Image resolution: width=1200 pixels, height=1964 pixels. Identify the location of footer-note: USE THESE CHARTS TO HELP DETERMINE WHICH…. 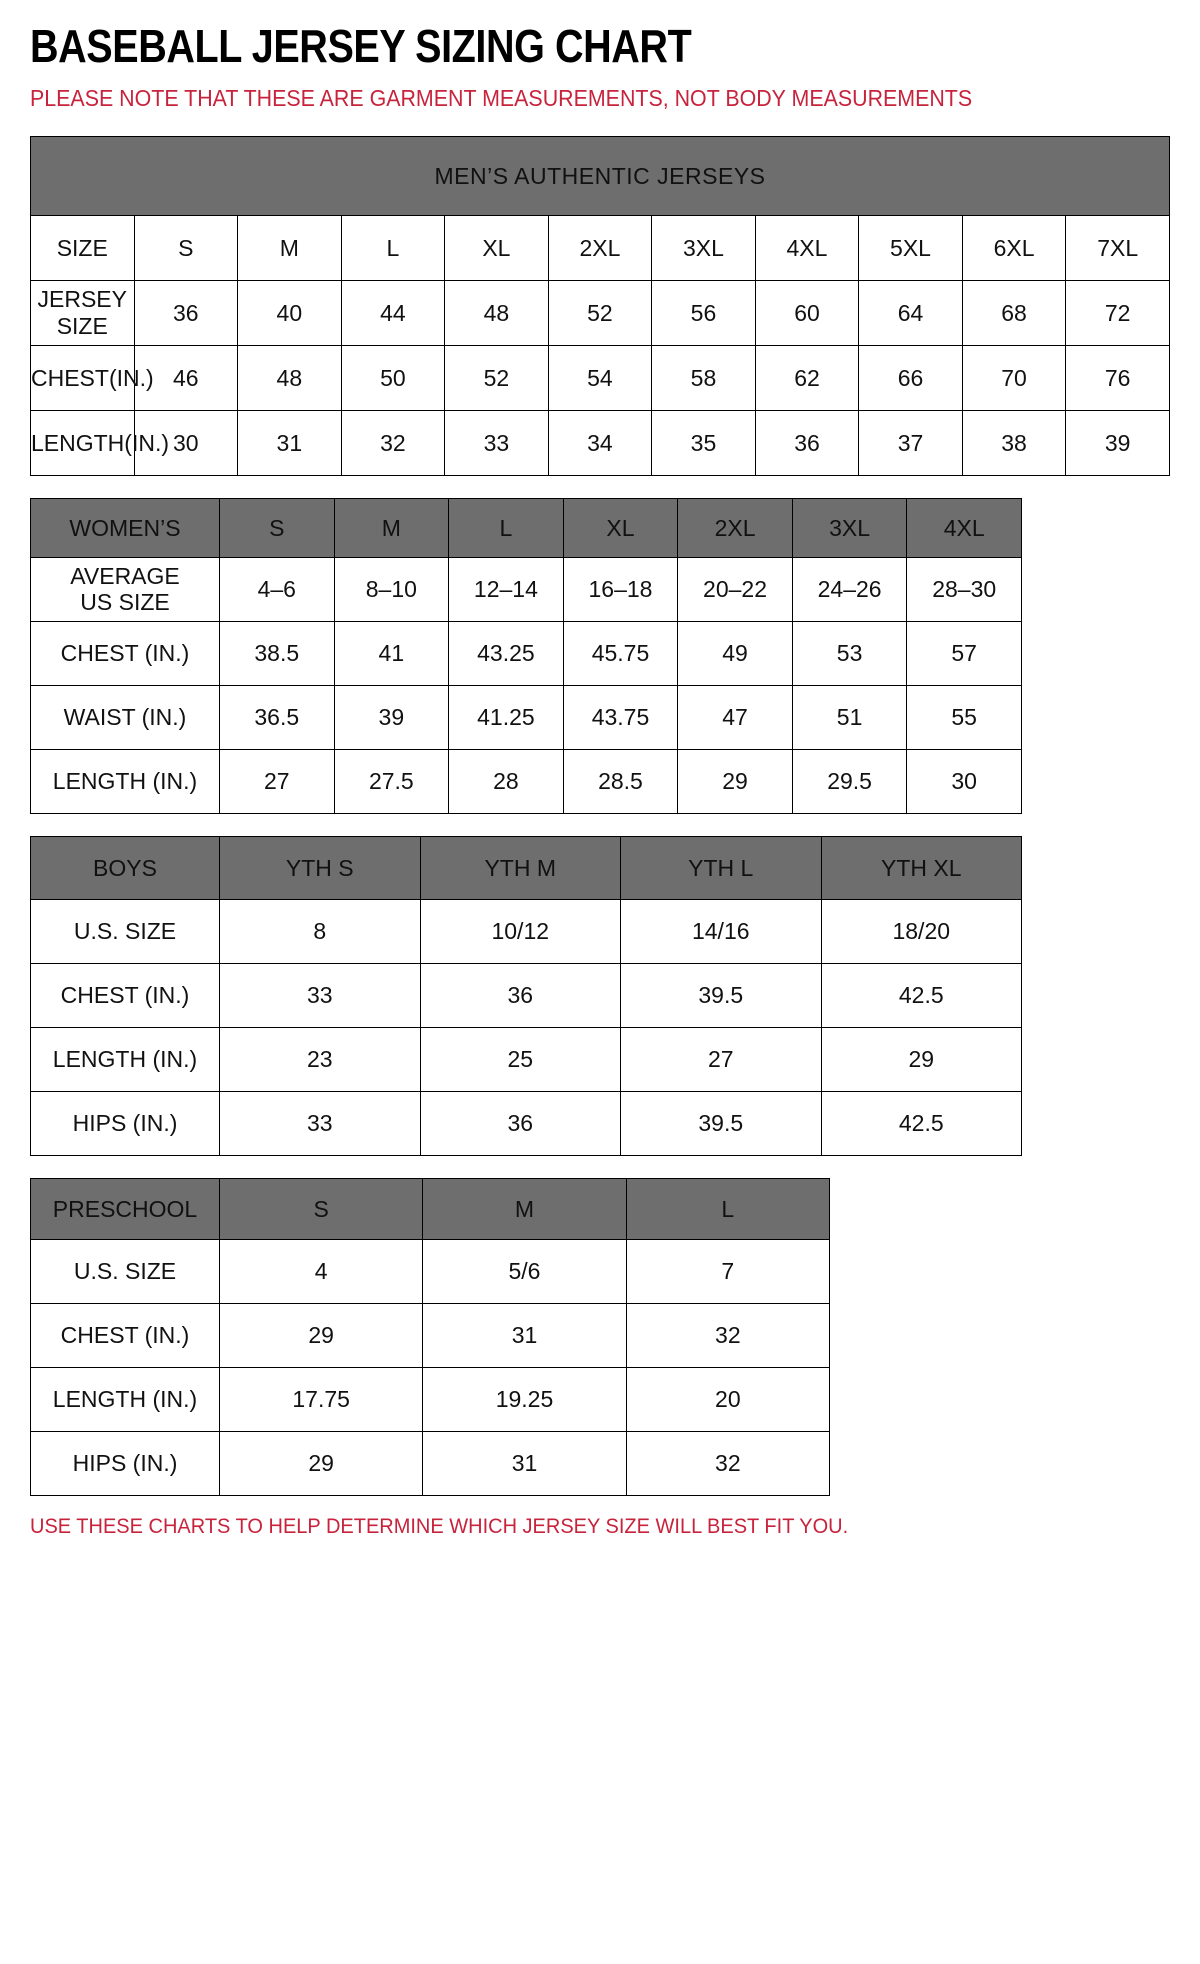
(439, 1525).